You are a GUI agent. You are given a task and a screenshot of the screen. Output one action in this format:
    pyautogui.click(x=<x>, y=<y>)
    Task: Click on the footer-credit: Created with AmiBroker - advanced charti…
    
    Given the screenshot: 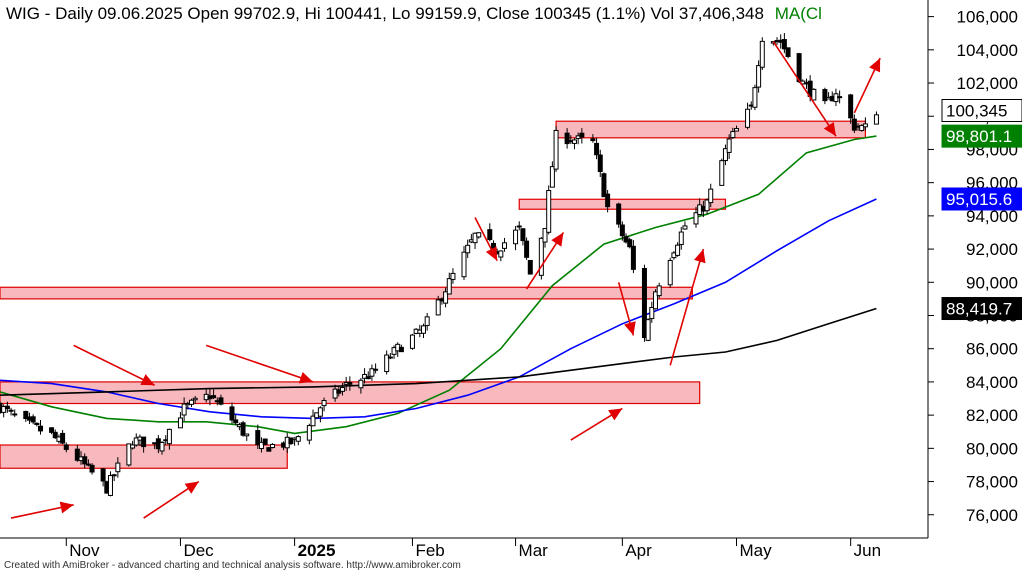 What is the action you would take?
    pyautogui.click(x=232, y=565)
    